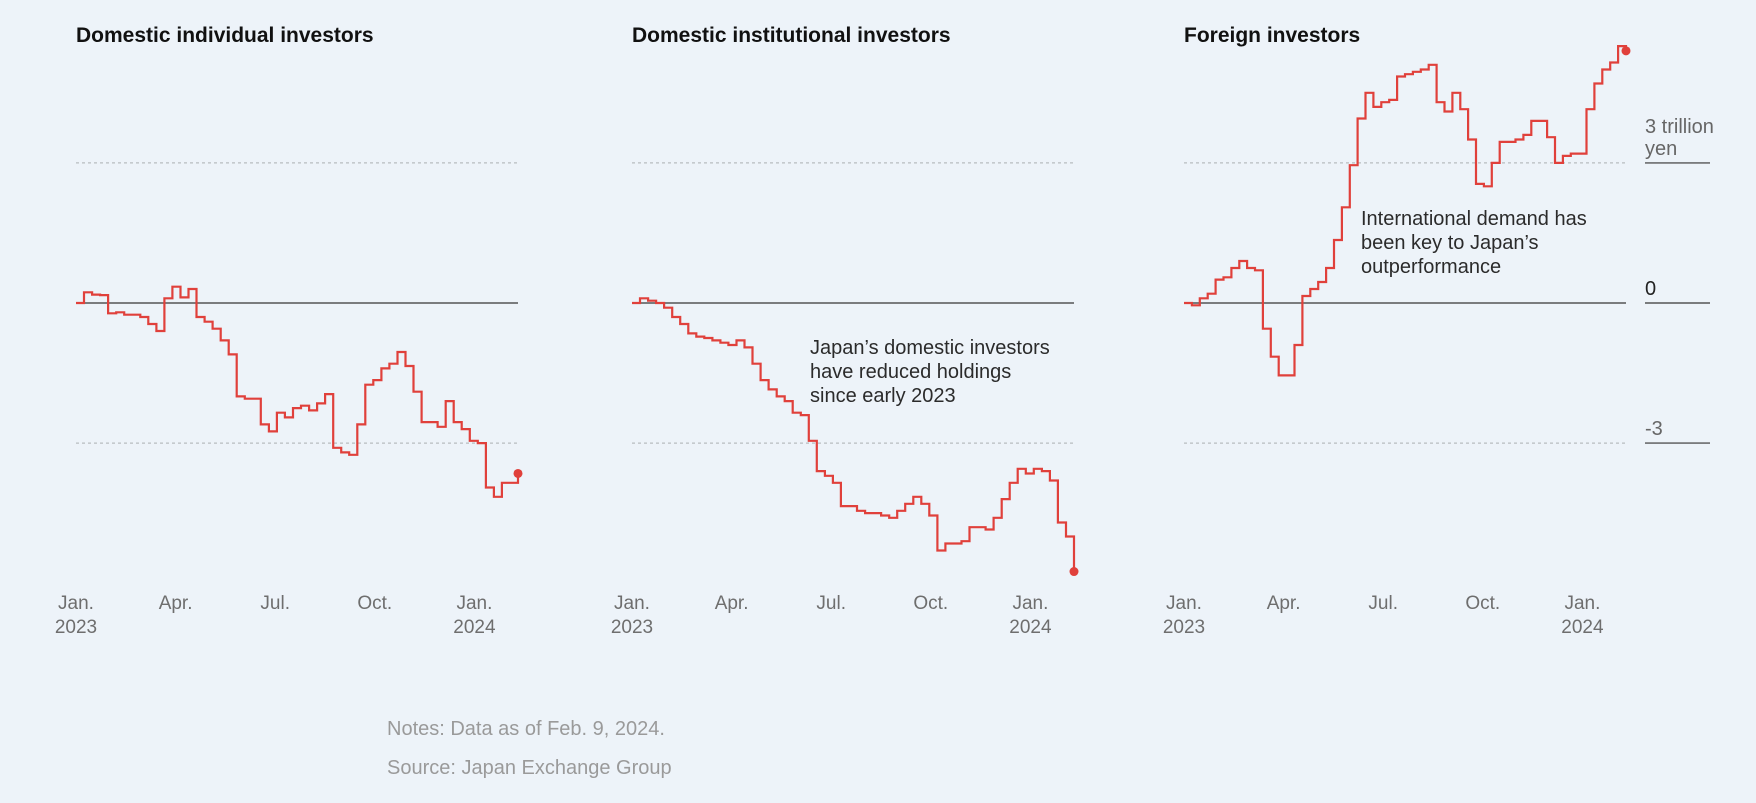 Image resolution: width=1756 pixels, height=803 pixels. I want to click on series-line-foreign, so click(1406, 211).